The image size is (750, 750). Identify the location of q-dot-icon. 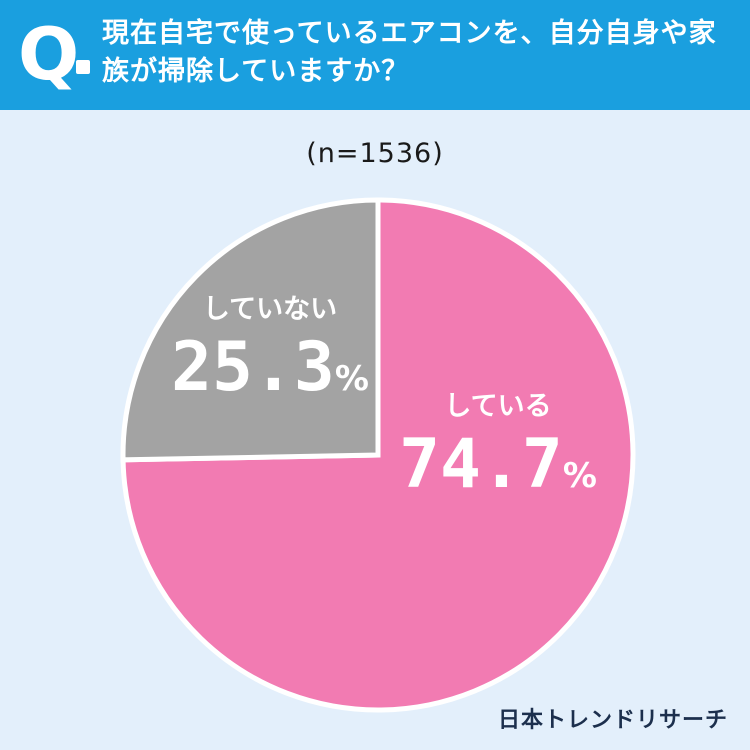
(83, 67).